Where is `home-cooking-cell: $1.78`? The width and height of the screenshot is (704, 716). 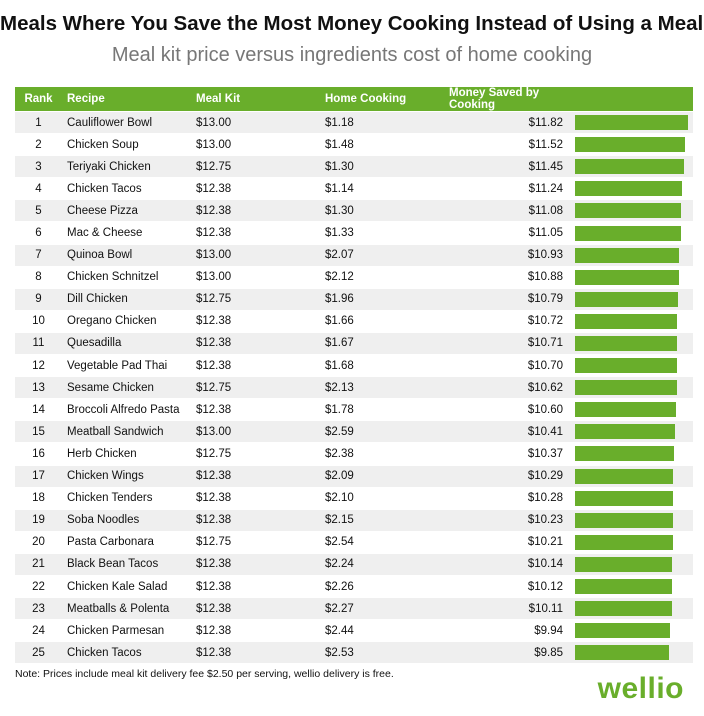
home-cooking-cell: $1.78 is located at coordinates (383, 409).